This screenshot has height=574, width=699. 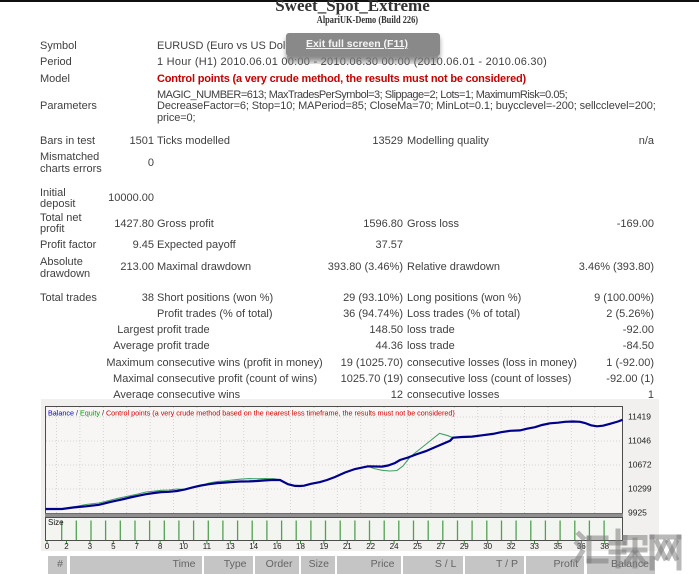 What do you see at coordinates (66, 546) in the screenshot?
I see `svg-text: 2` at bounding box center [66, 546].